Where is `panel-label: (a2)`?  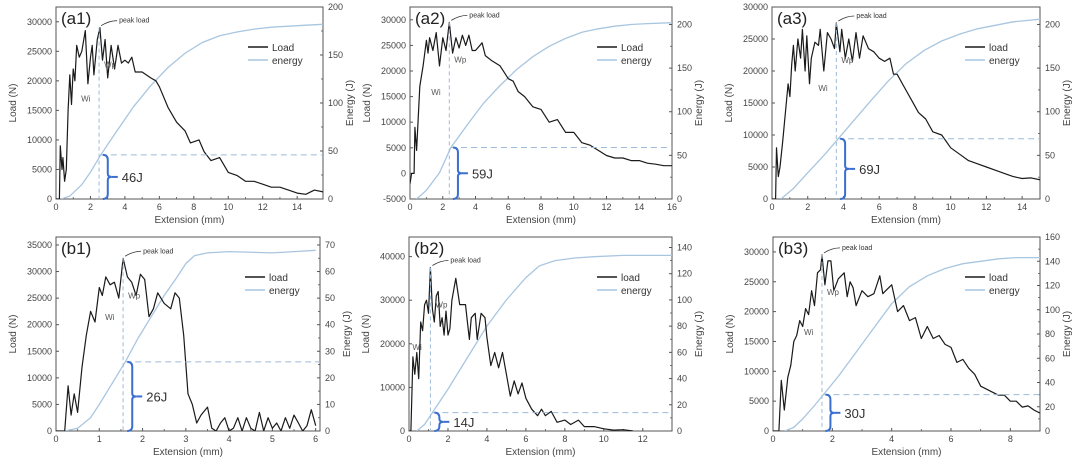 panel-label: (a2) is located at coordinates (430, 18).